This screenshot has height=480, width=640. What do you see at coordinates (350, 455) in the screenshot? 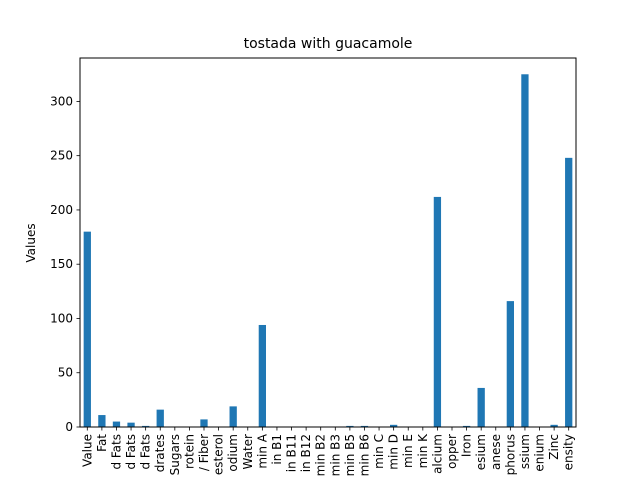
I see `x-tick-label-18: min B5` at bounding box center [350, 455].